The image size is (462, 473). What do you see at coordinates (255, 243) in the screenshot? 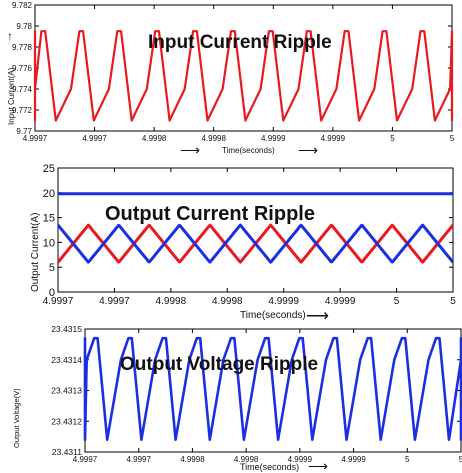
I see `series-line-blue` at bounding box center [255, 243].